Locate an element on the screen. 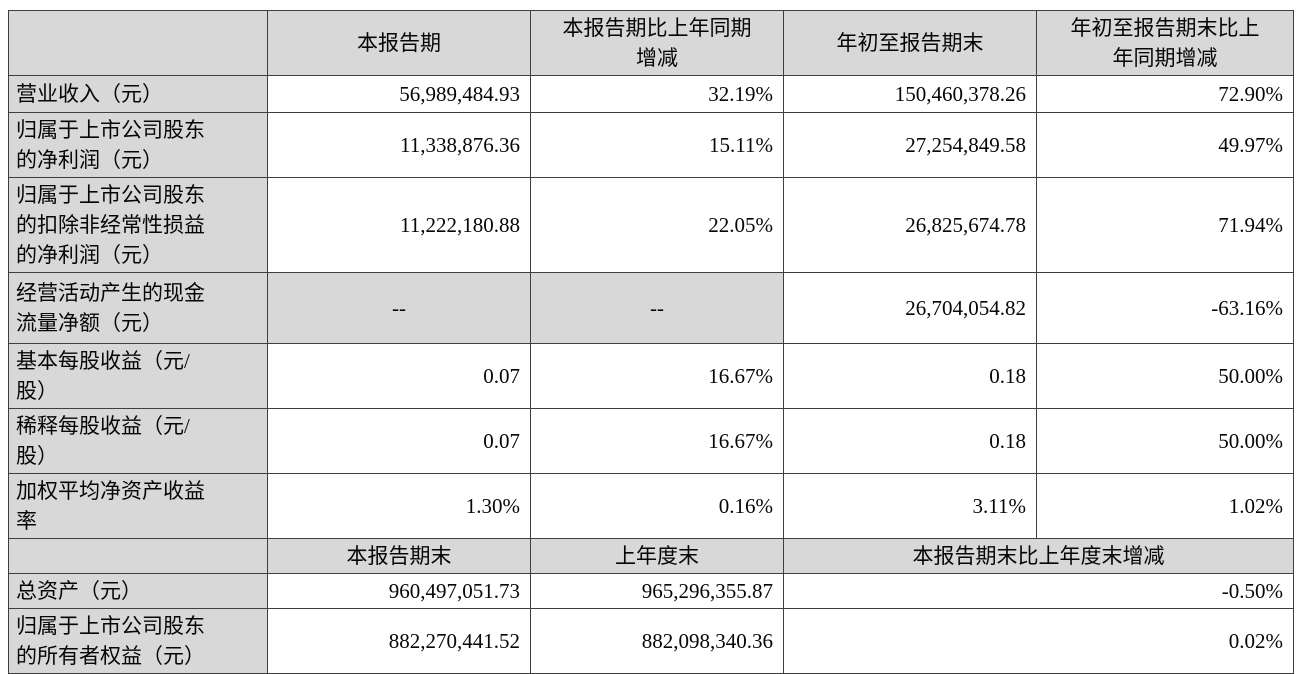 This screenshot has height=674, width=1302. column-header-ytd-yoy-change: 年初至报告期末比上 年同期增减 is located at coordinates (1165, 43).